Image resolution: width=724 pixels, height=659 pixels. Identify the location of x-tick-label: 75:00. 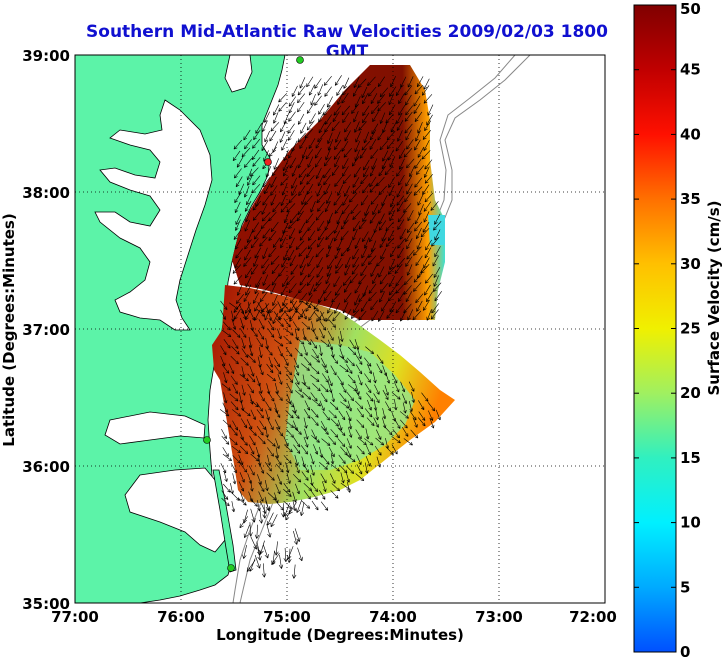
(287, 617).